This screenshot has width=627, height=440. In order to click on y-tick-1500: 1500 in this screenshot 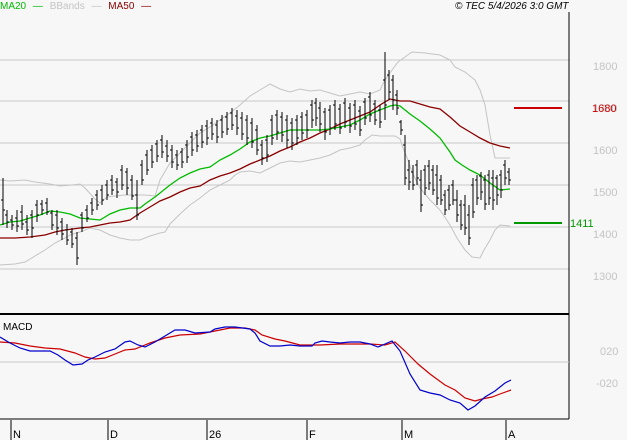, I will do `click(605, 193)`.